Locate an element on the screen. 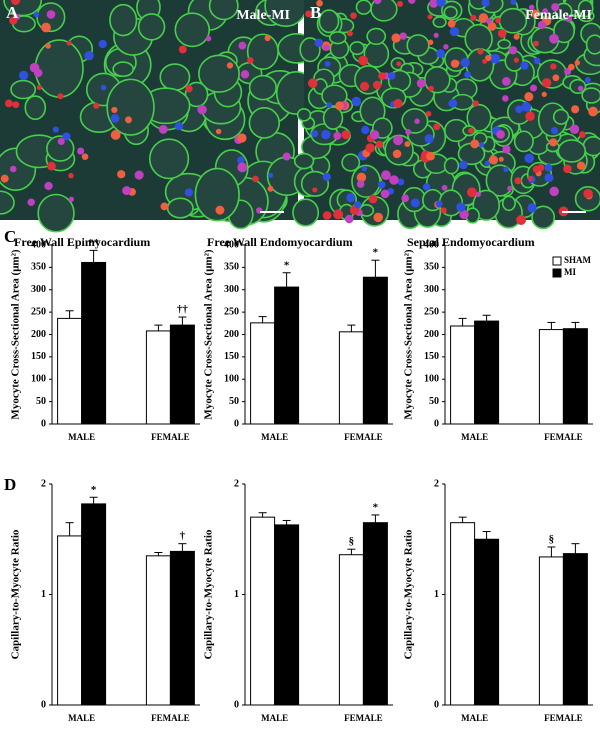 The image size is (600, 730). y-tick-label: 1 is located at coordinates (236, 594).